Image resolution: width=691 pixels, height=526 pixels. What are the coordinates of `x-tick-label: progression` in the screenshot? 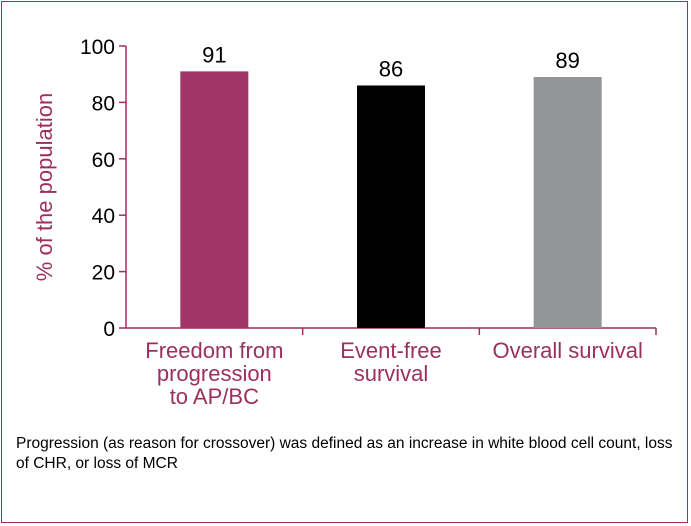 It's located at (214, 373).